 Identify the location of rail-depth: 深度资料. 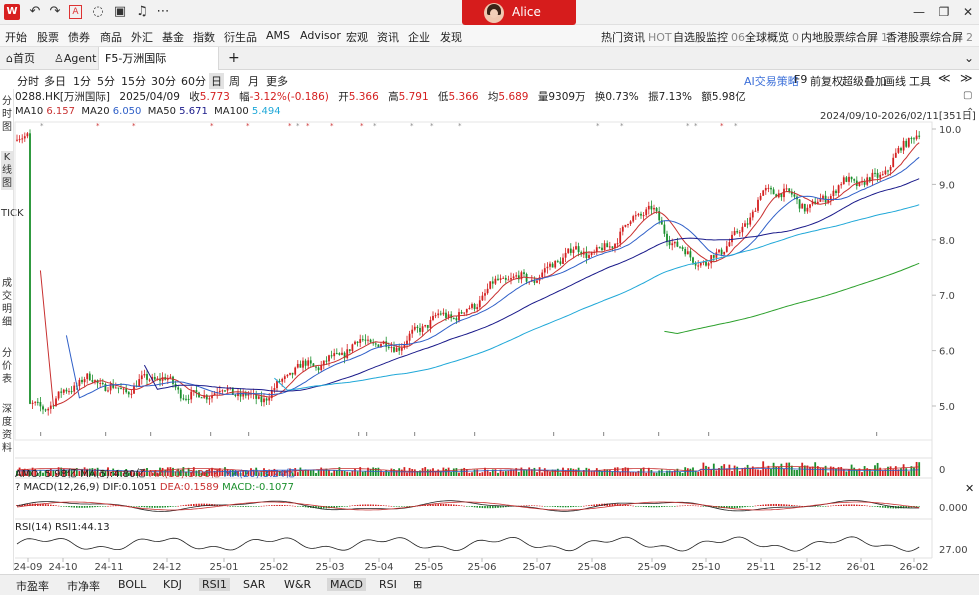
(7, 429).